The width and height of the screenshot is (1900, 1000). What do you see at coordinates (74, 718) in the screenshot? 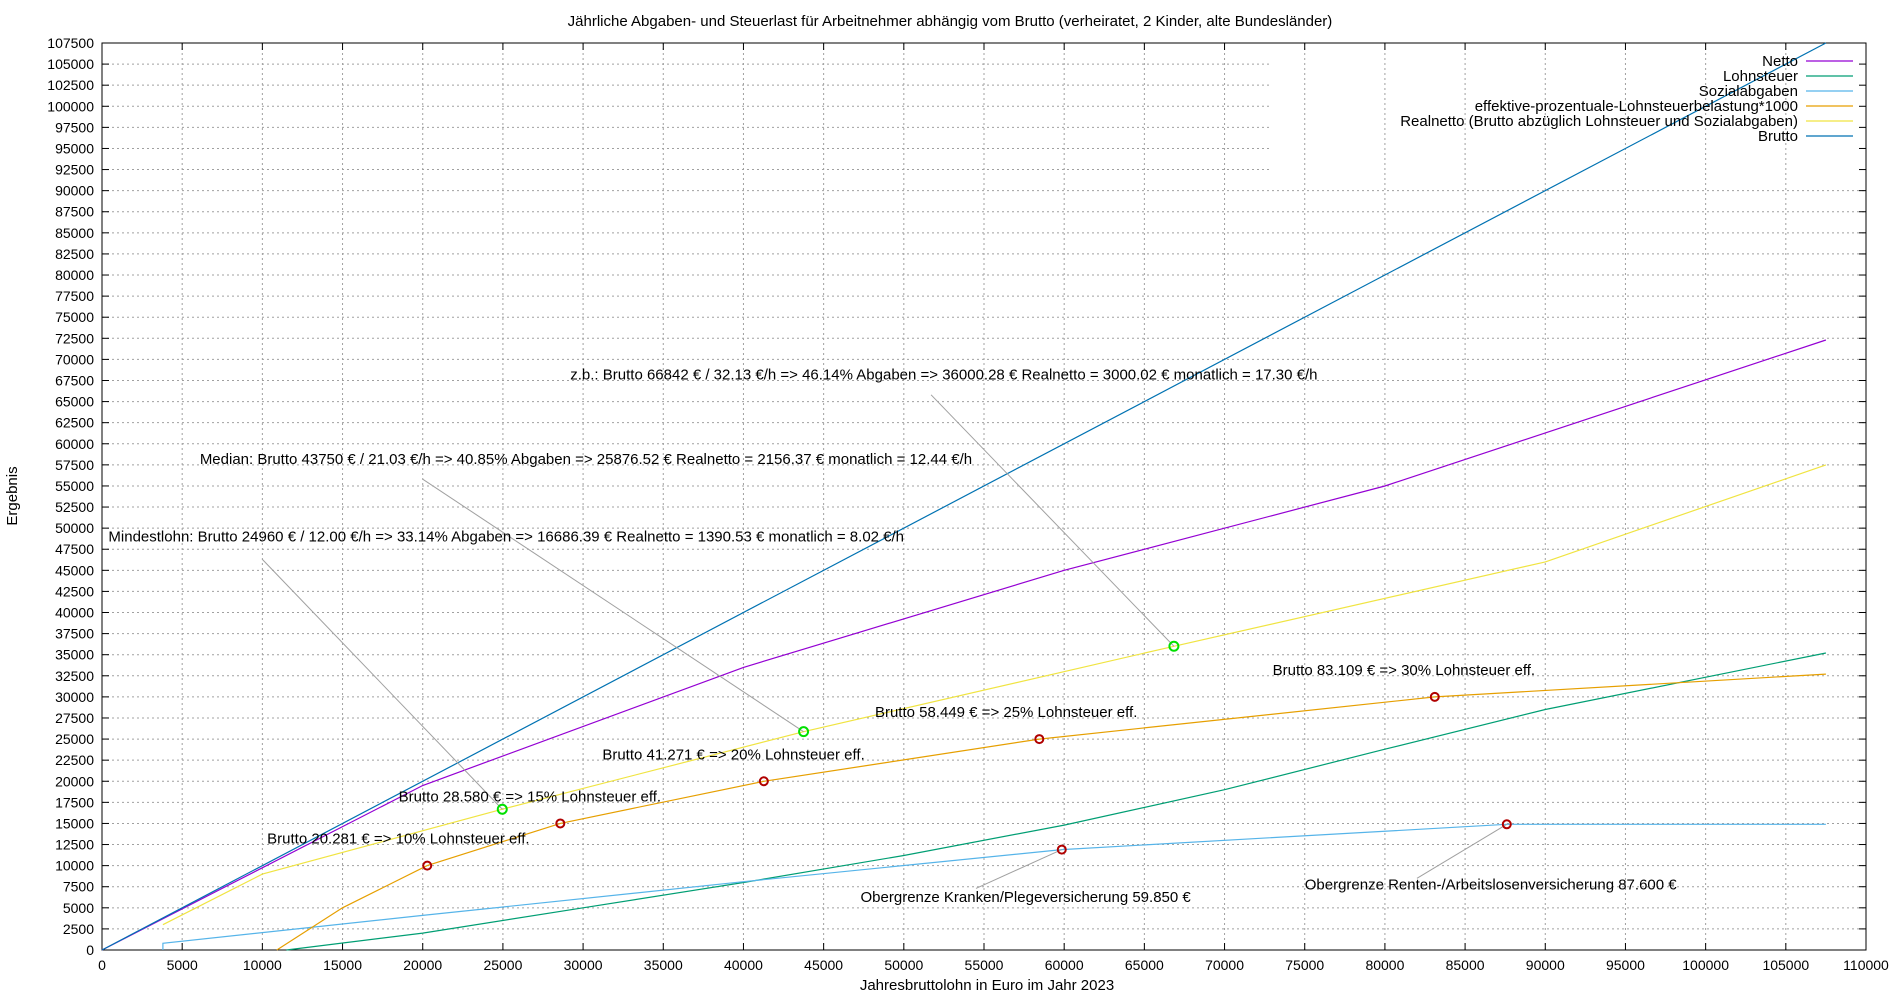
I see `y-tick-label: 27500` at bounding box center [74, 718].